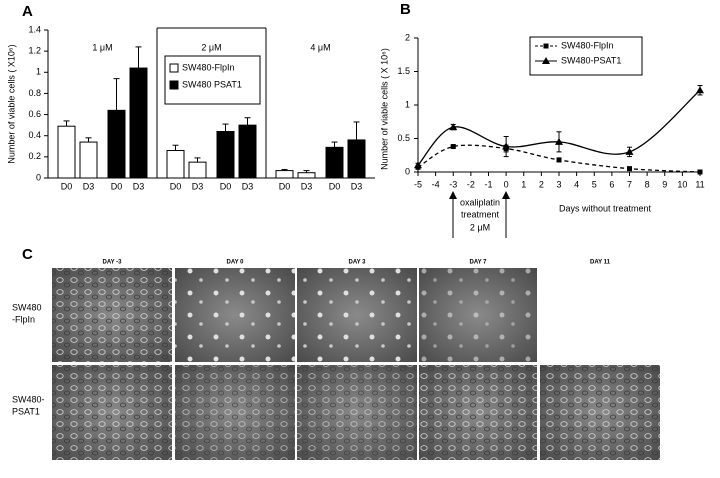  I want to click on group-label: 2 μM, so click(211, 47).